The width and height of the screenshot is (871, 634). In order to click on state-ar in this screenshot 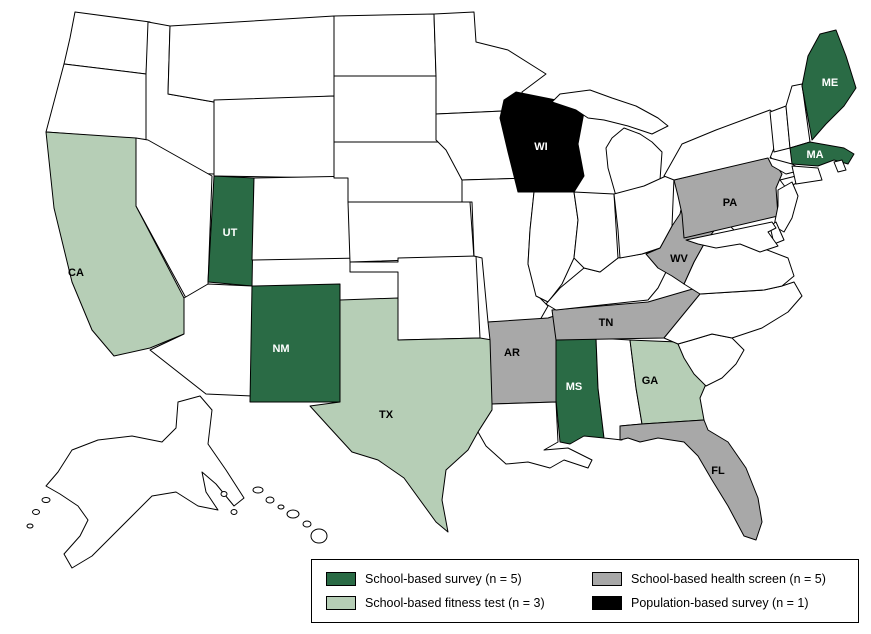, I will do `click(524, 359)`.